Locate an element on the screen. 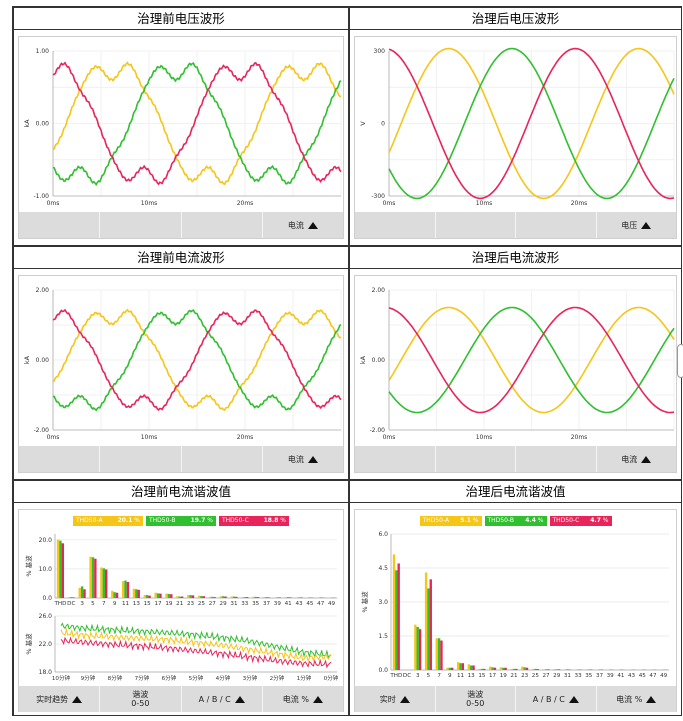 The height and width of the screenshot is (721, 683). y-tick-label: 20.0 is located at coordinates (46, 540).